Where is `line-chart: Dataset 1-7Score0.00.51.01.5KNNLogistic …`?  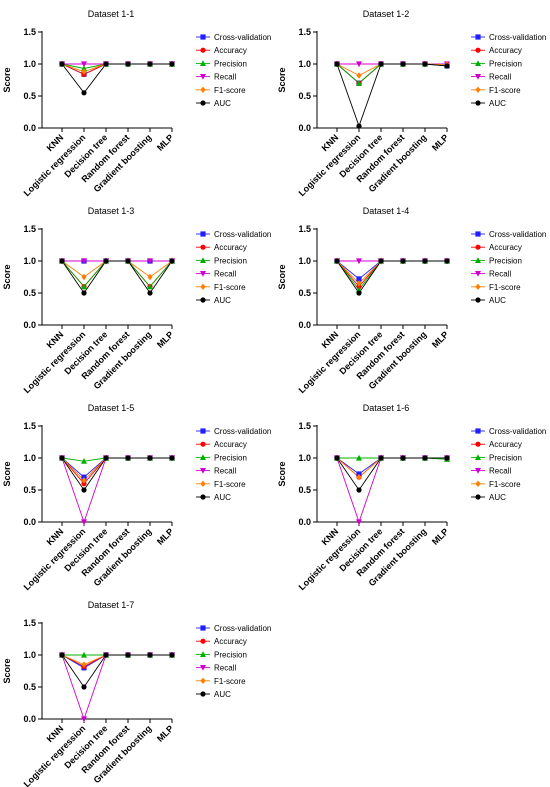 line-chart: Dataset 1-7Score0.00.51.01.5KNNLogistic … is located at coordinates (136, 693).